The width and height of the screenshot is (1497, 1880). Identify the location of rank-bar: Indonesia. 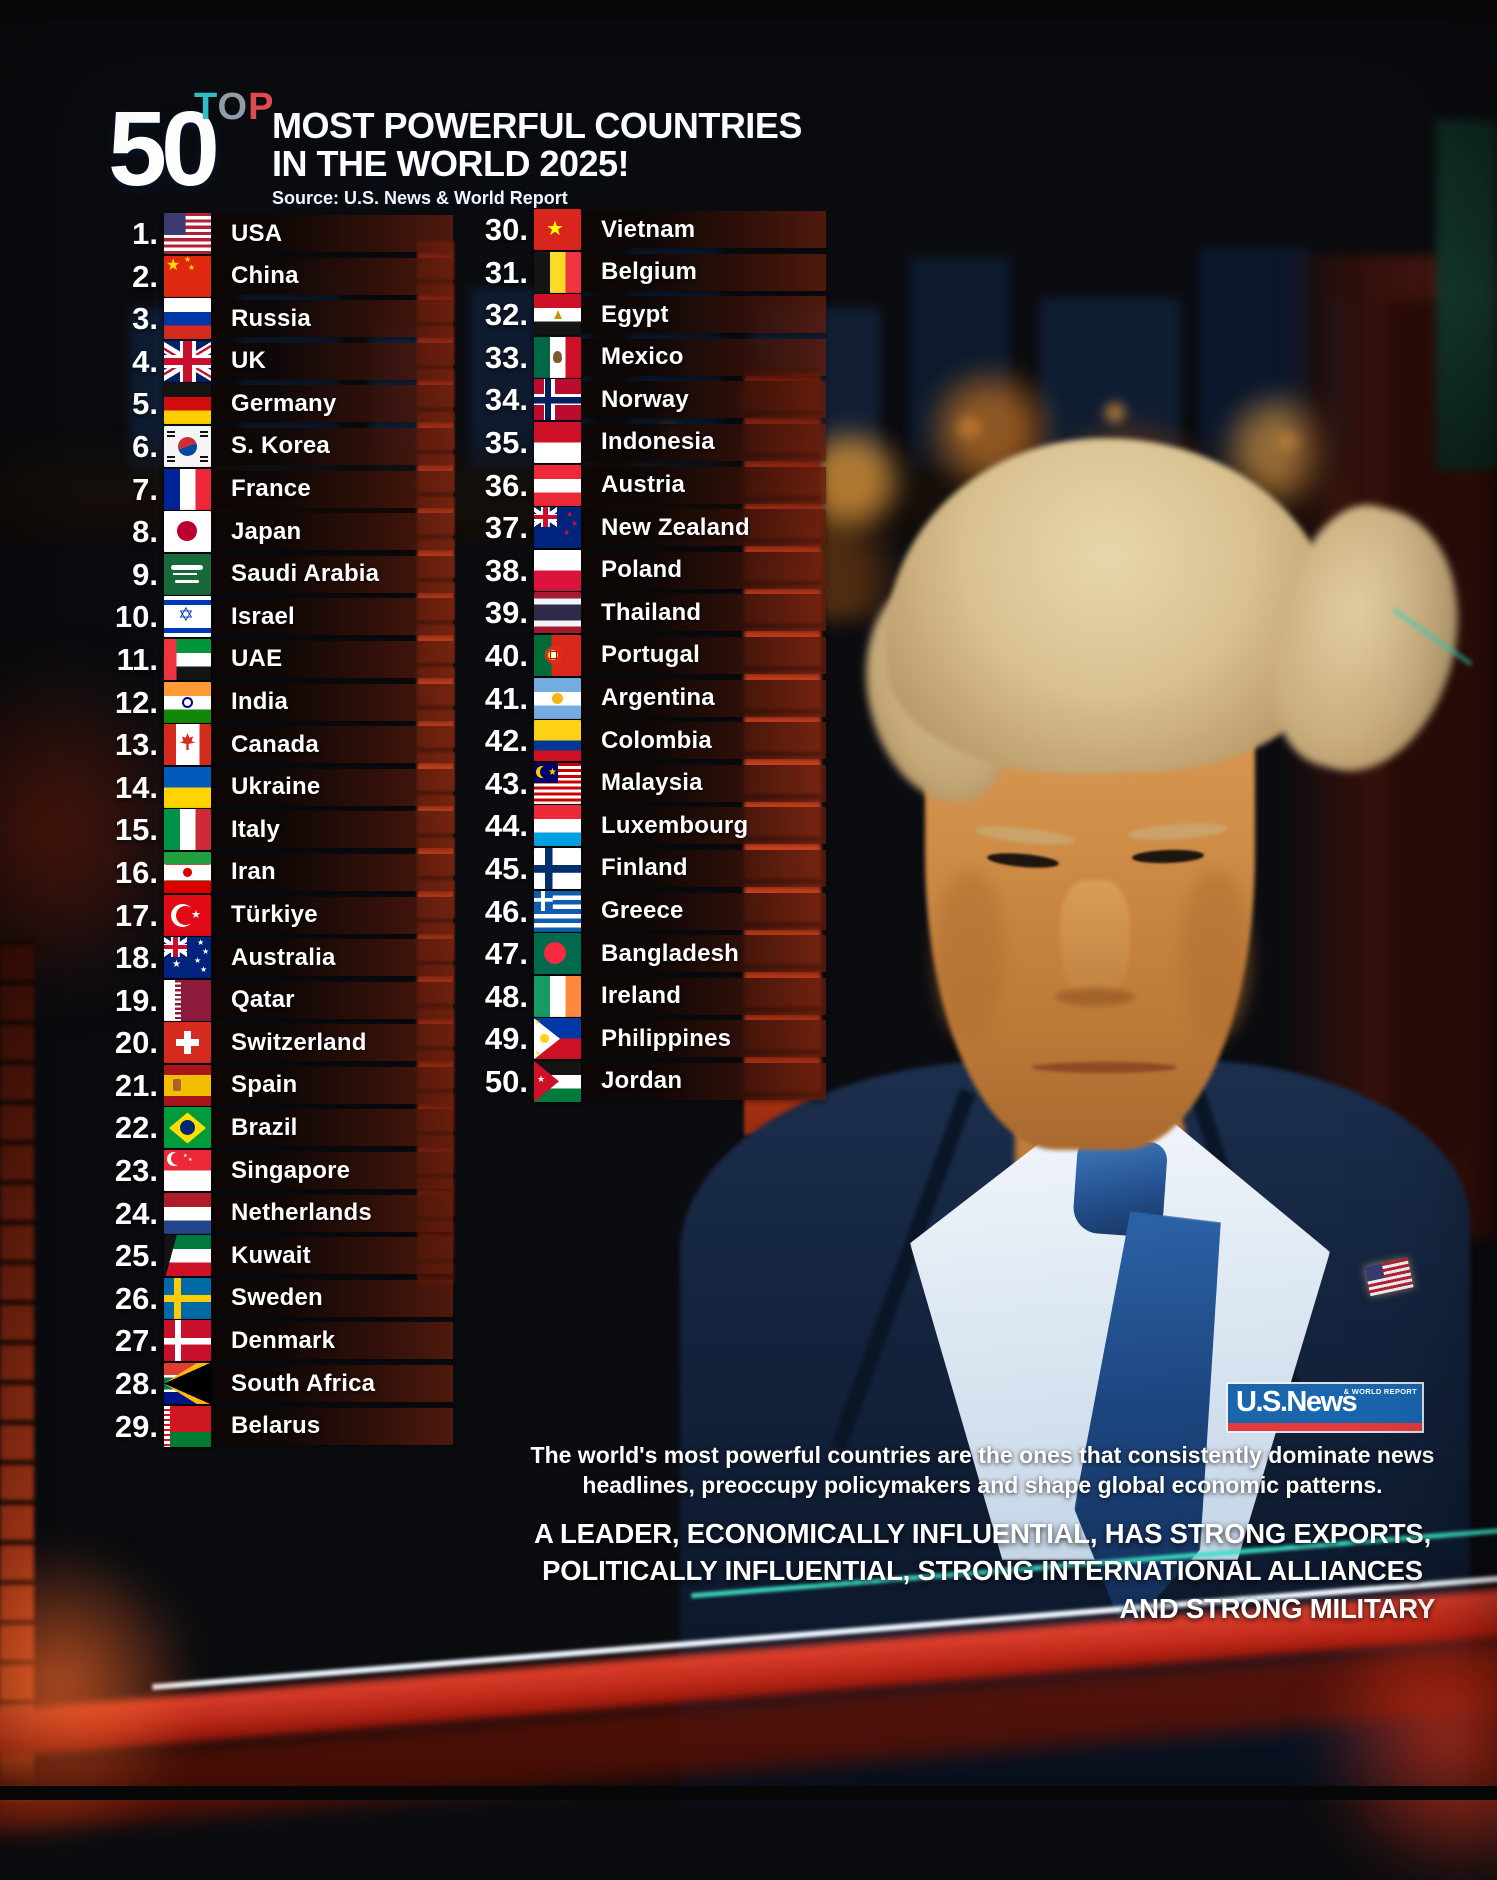
(680, 442).